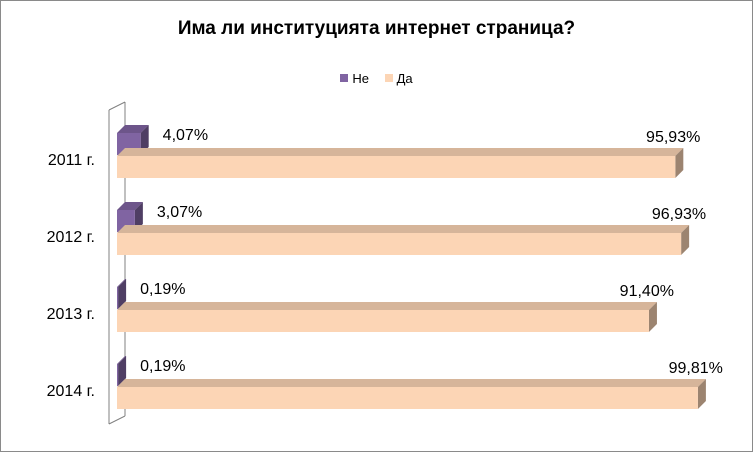 Image resolution: width=753 pixels, height=452 pixels. What do you see at coordinates (71, 237) in the screenshot?
I see `category-label-1: 2012 г.` at bounding box center [71, 237].